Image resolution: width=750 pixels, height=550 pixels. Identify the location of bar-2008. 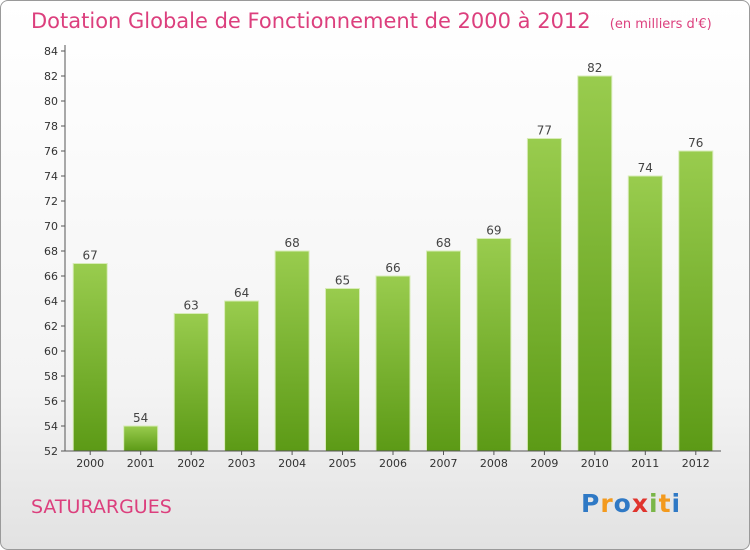
(494, 345).